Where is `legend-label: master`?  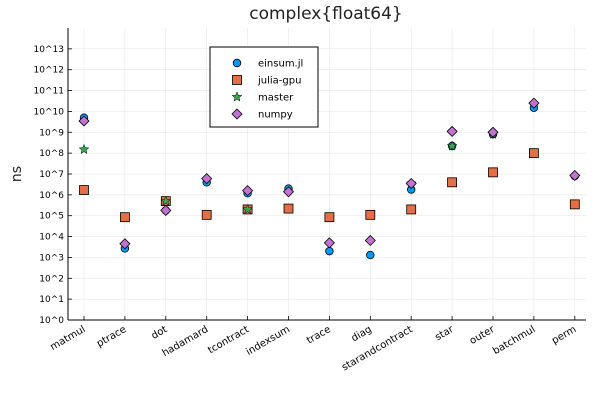 legend-label: master is located at coordinates (276, 98).